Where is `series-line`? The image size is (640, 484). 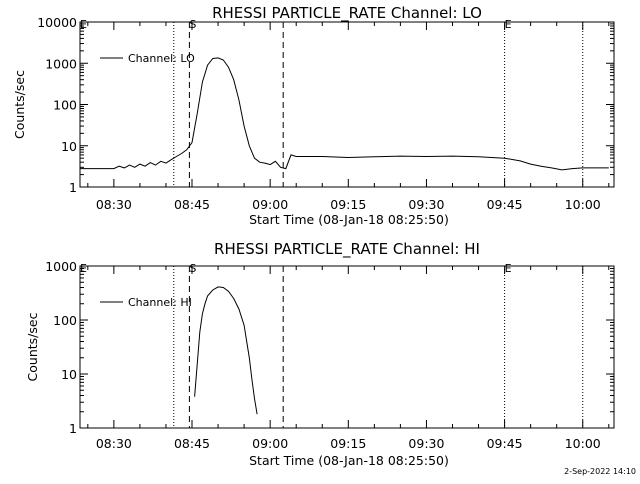 series-line is located at coordinates (226, 350).